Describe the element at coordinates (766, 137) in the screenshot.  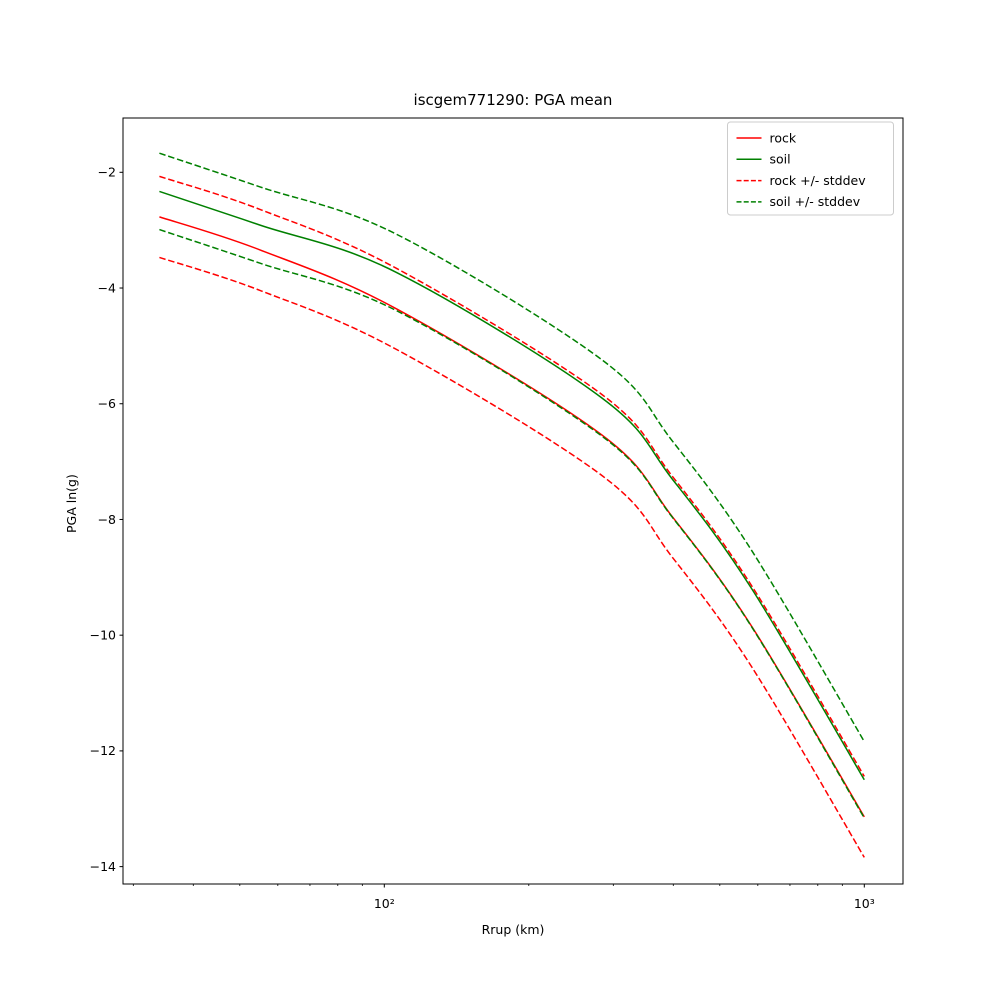
I see `legend-item-1: rock` at that location.